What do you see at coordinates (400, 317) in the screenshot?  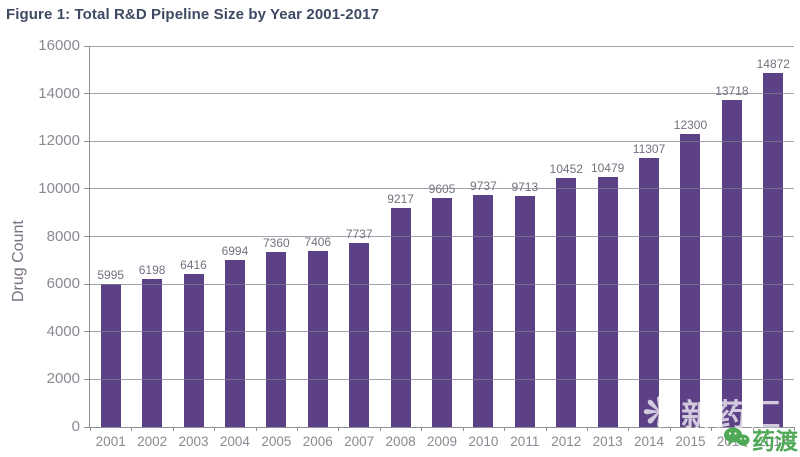 I see `bar-2008` at bounding box center [400, 317].